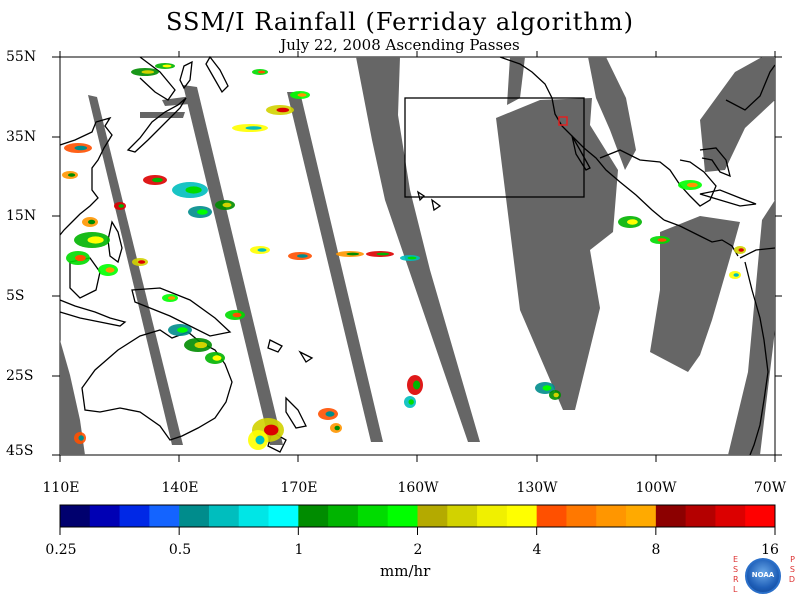 The image size is (800, 600). What do you see at coordinates (400, 45) in the screenshot?
I see `map-subtitle: July 22, 2008 Ascending Passes` at bounding box center [400, 45].